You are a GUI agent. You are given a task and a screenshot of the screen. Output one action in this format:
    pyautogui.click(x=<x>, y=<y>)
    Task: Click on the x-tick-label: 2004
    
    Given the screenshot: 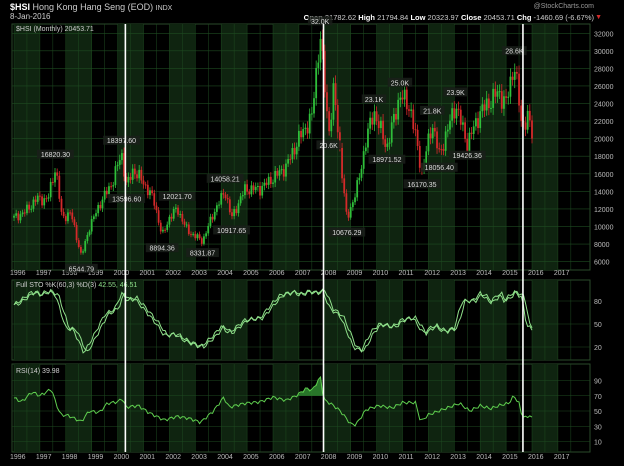 What is the action you would take?
    pyautogui.click(x=225, y=273)
    